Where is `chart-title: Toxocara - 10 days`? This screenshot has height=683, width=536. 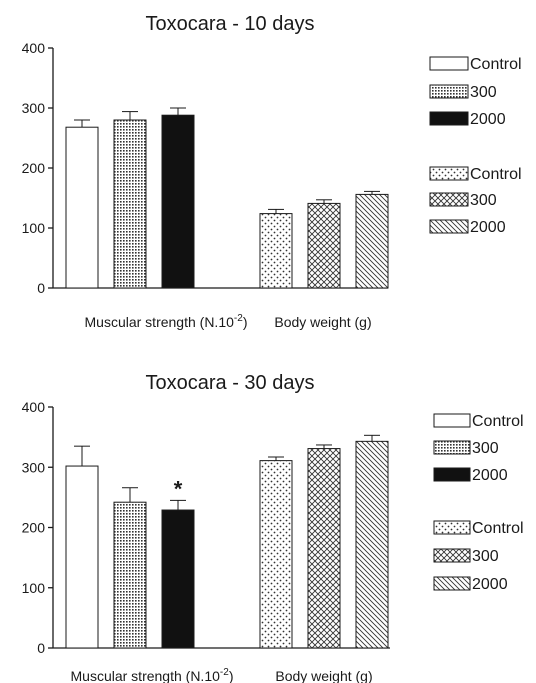 chart-title: Toxocara - 10 days is located at coordinates (230, 24).